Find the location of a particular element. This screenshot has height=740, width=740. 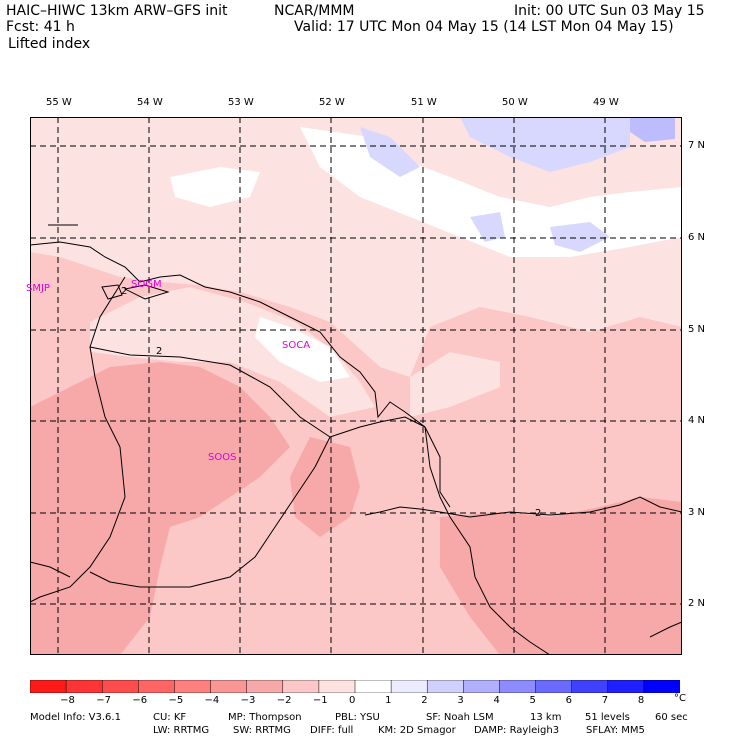

colorbar-tick-label: −6 is located at coordinates (140, 700).